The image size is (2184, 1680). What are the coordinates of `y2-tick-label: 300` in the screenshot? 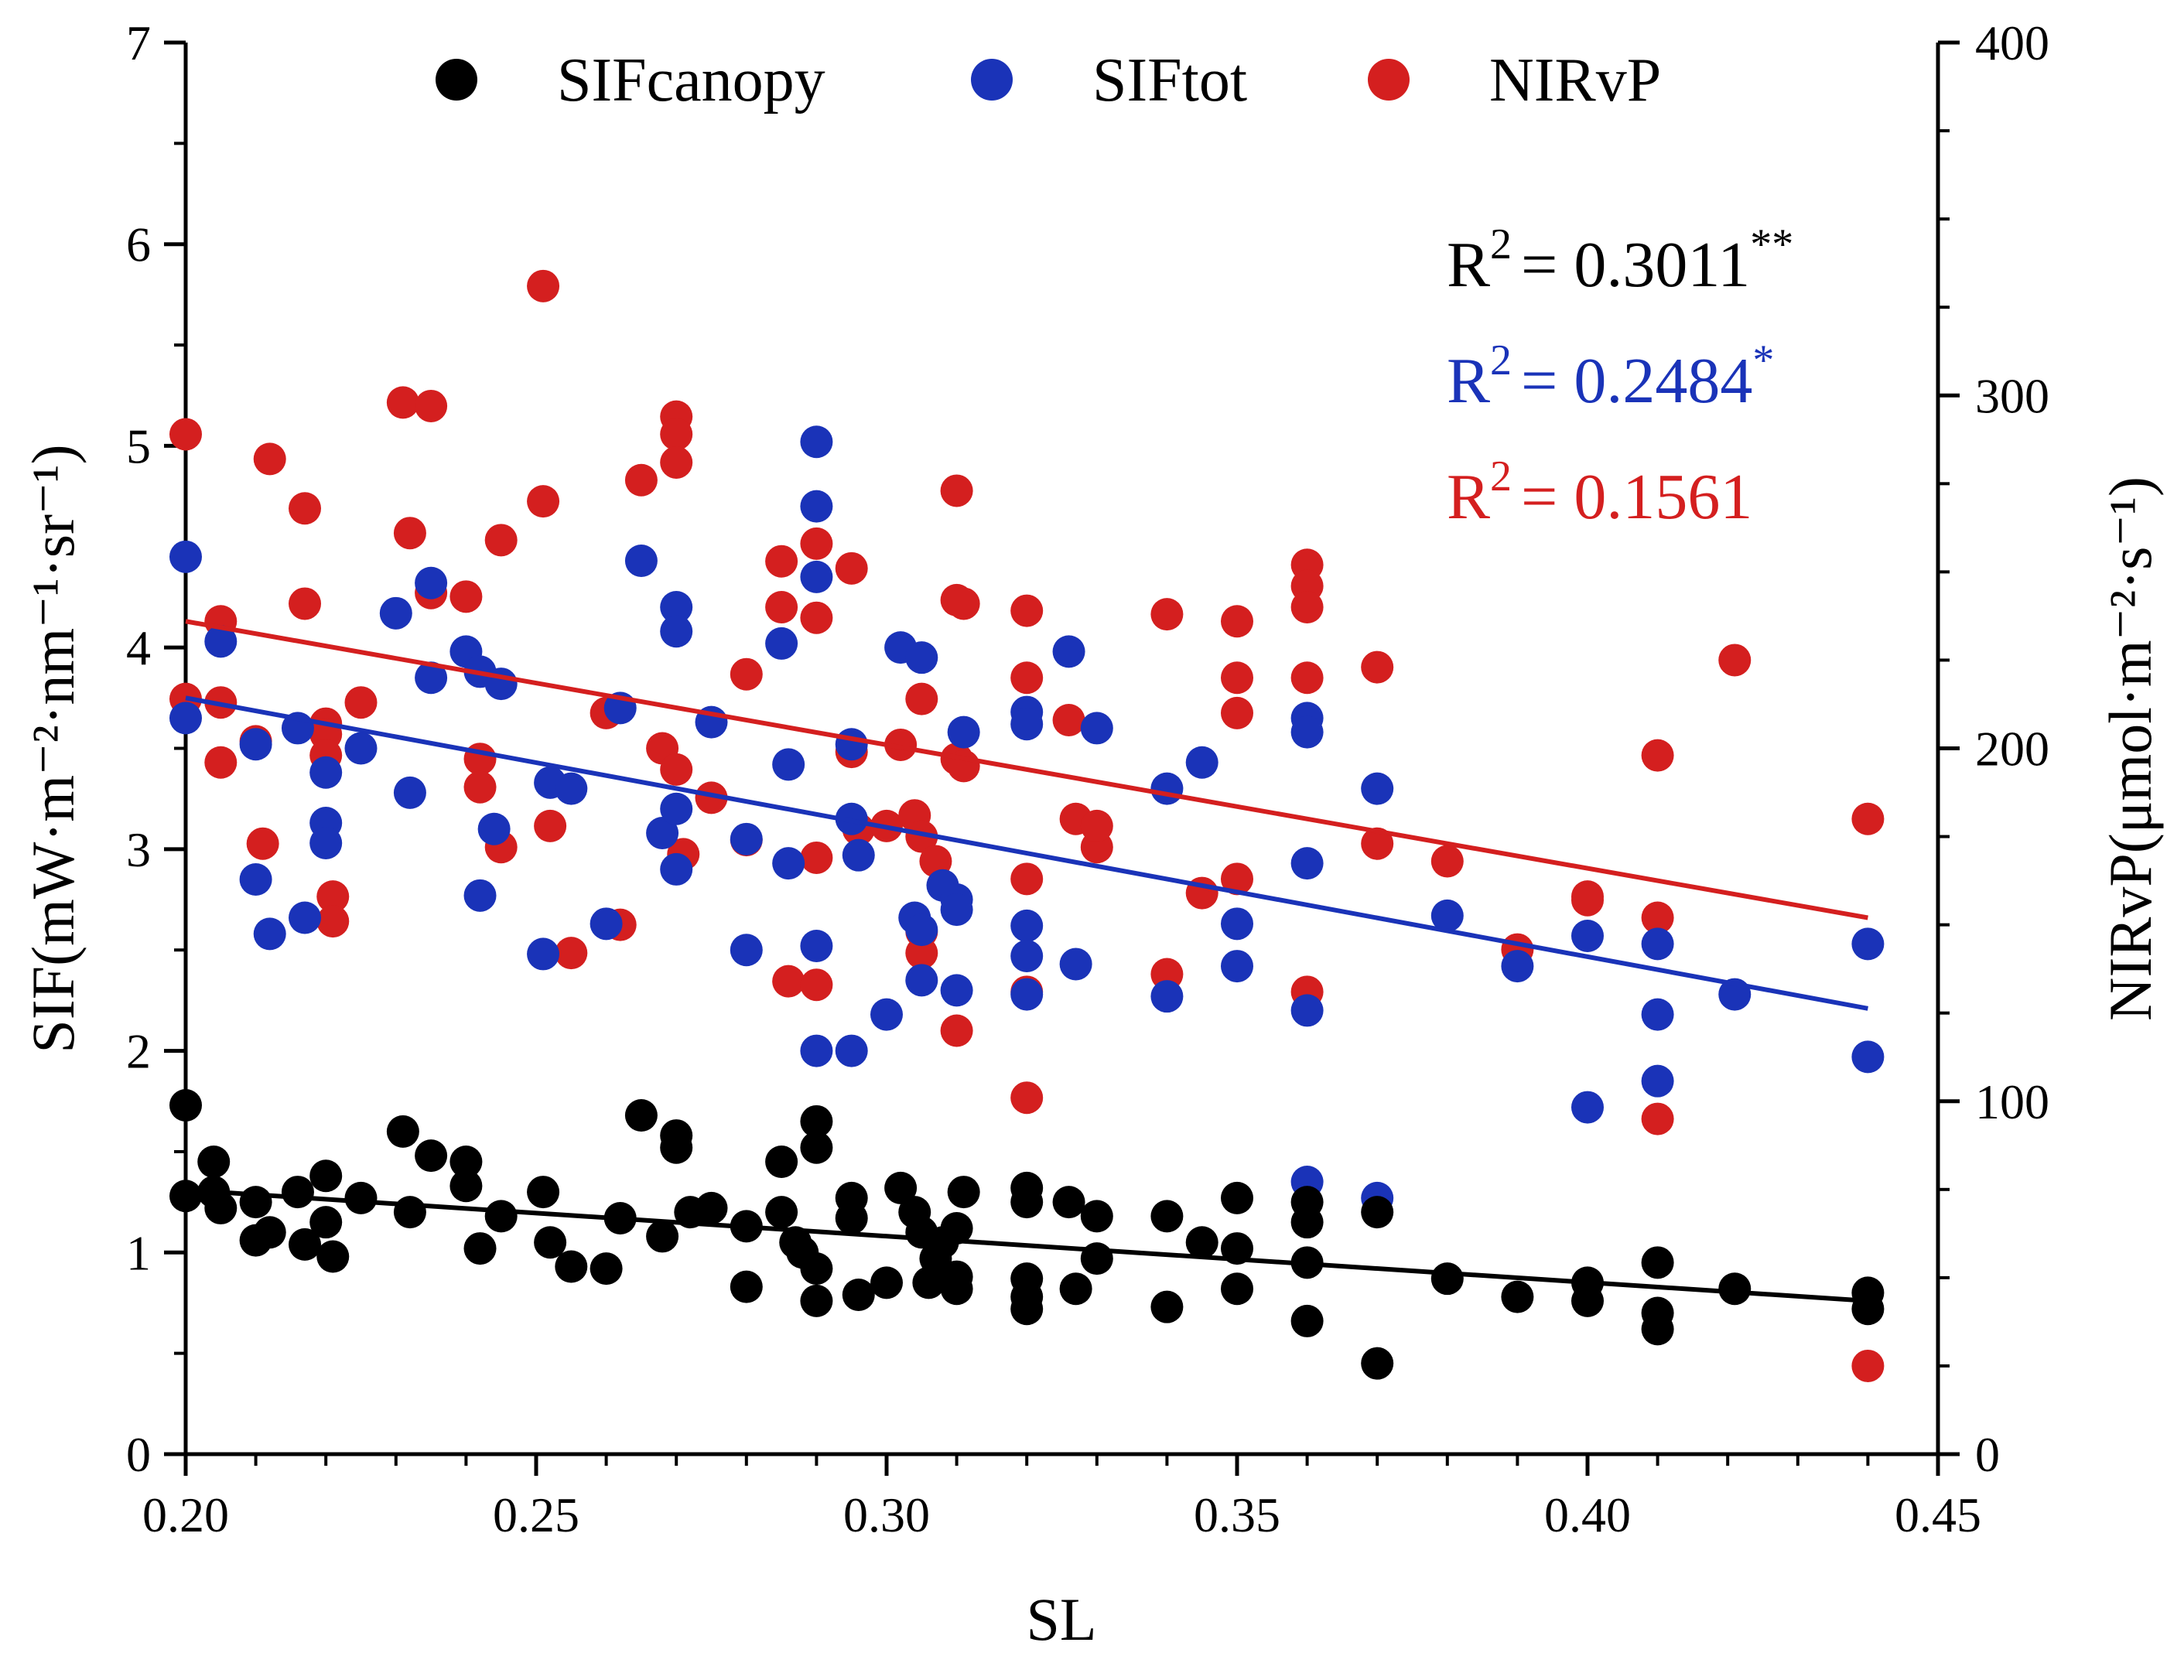 It's located at (2012, 396).